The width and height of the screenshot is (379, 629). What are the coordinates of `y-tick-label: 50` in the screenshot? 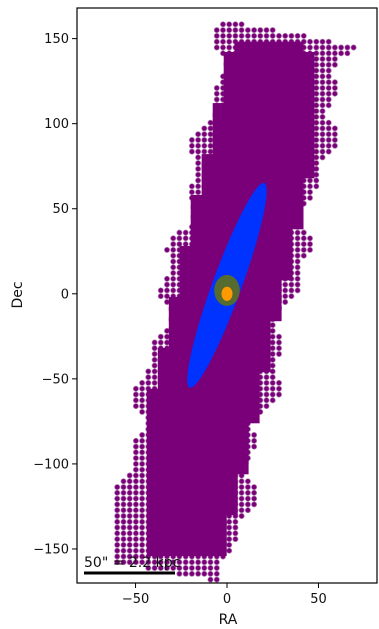 It's located at (60, 209).